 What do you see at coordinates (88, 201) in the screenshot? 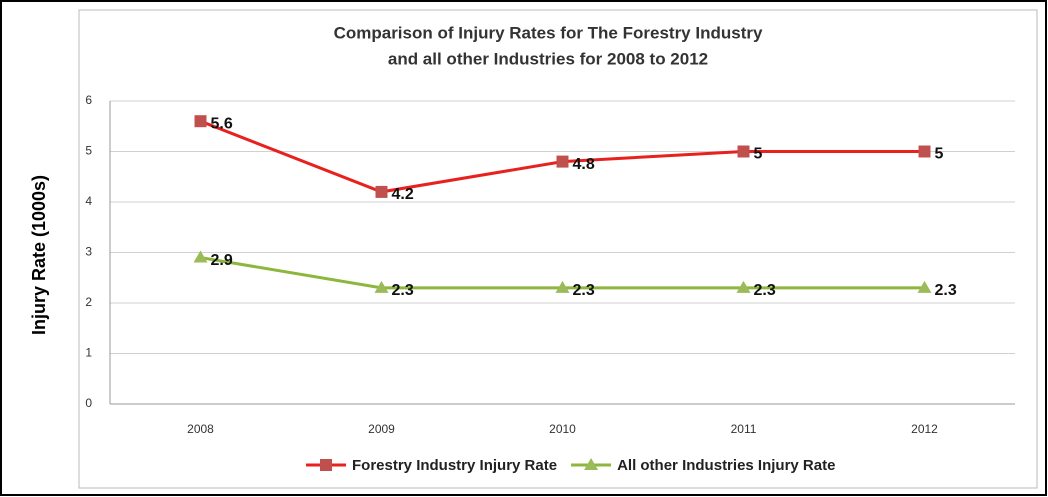
I see `y-tick-label: 4` at bounding box center [88, 201].